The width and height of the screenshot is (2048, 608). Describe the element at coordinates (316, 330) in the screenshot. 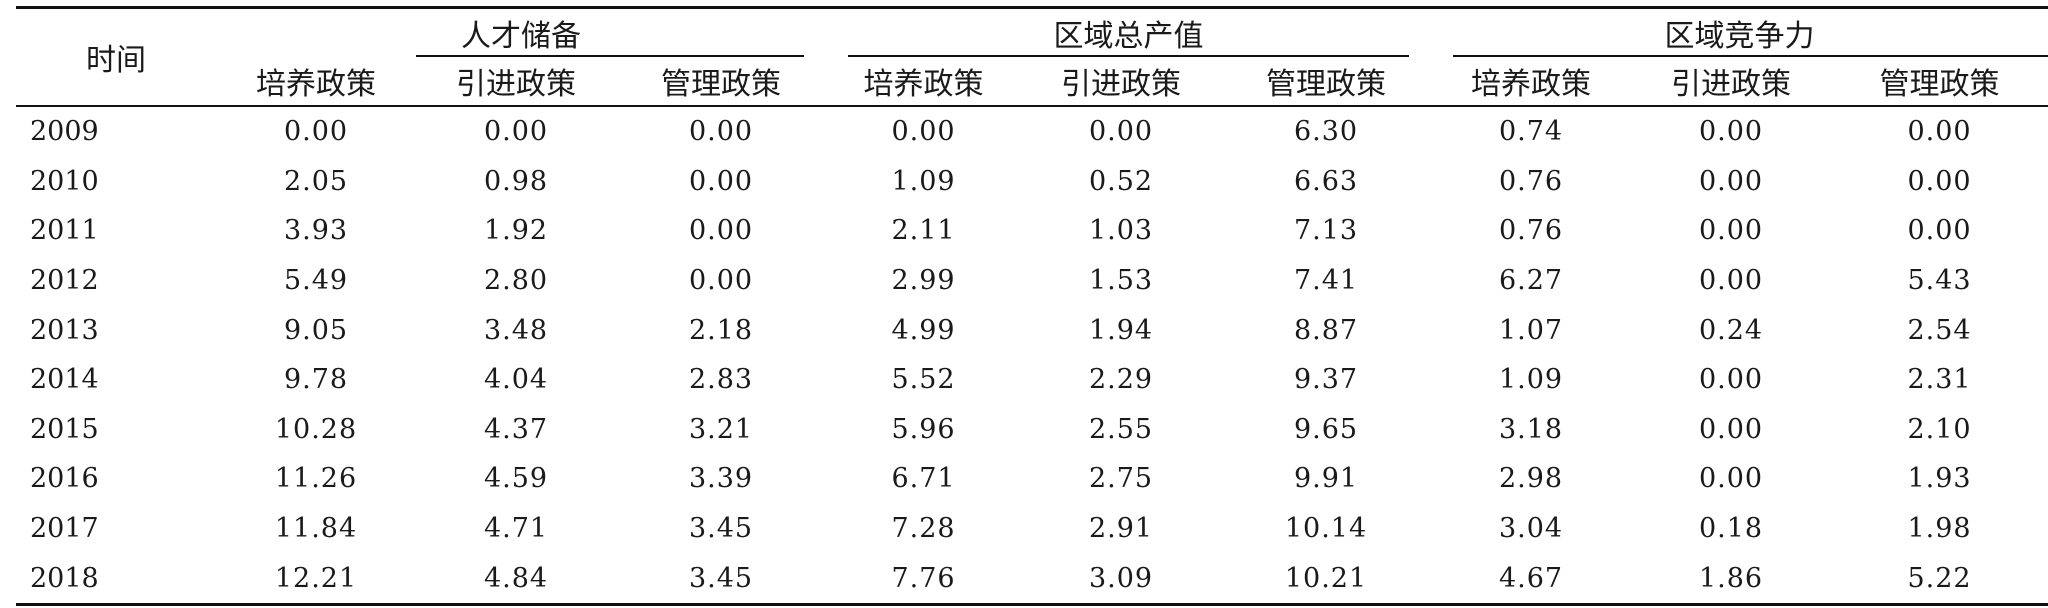

I see `value-cell: 9.05` at that location.